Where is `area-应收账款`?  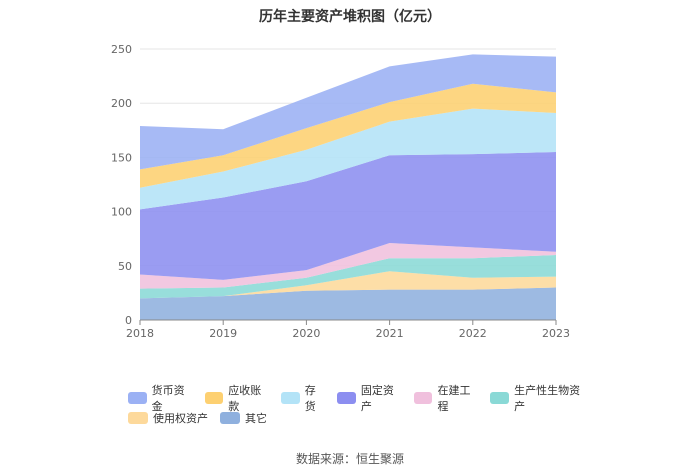 area-应收账款 is located at coordinates (348, 135).